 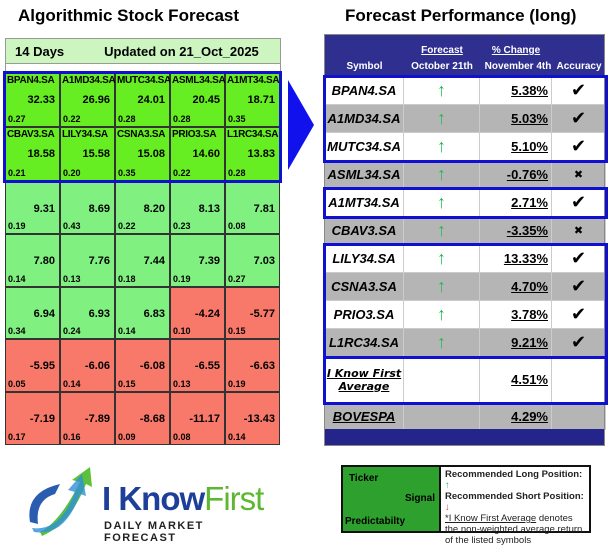 What do you see at coordinates (209, 261) in the screenshot?
I see `cell-signal: 7.39` at bounding box center [209, 261].